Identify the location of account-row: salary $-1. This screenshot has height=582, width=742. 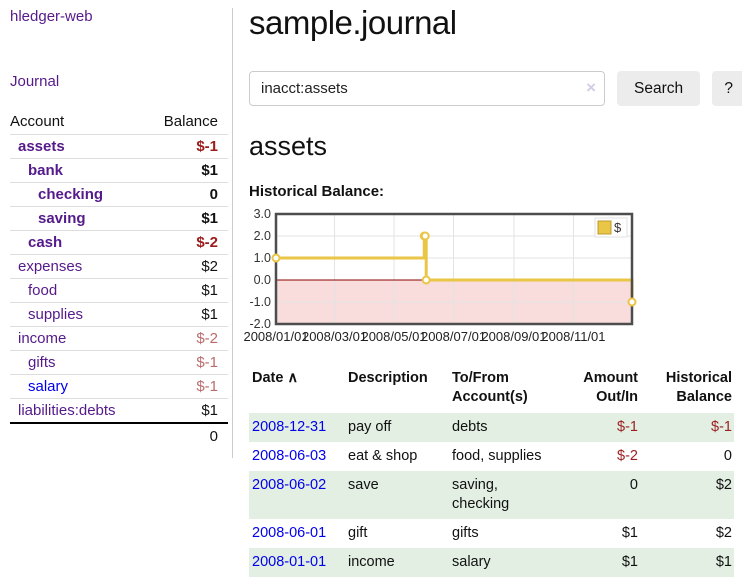
(119, 386).